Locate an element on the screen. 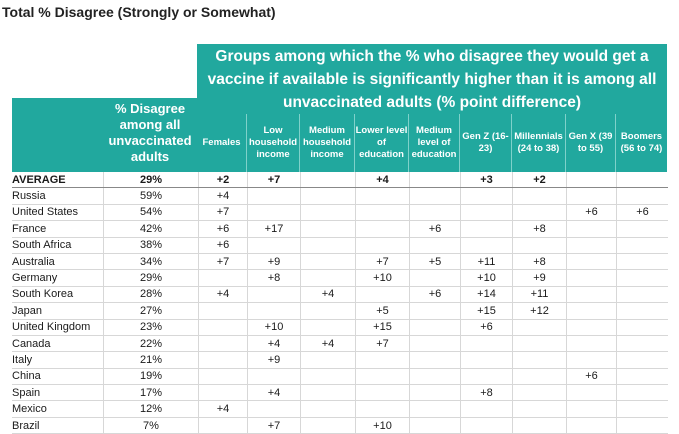 Image resolution: width=679 pixels, height=434 pixels. pct-disagree-value: 42% is located at coordinates (151, 229).